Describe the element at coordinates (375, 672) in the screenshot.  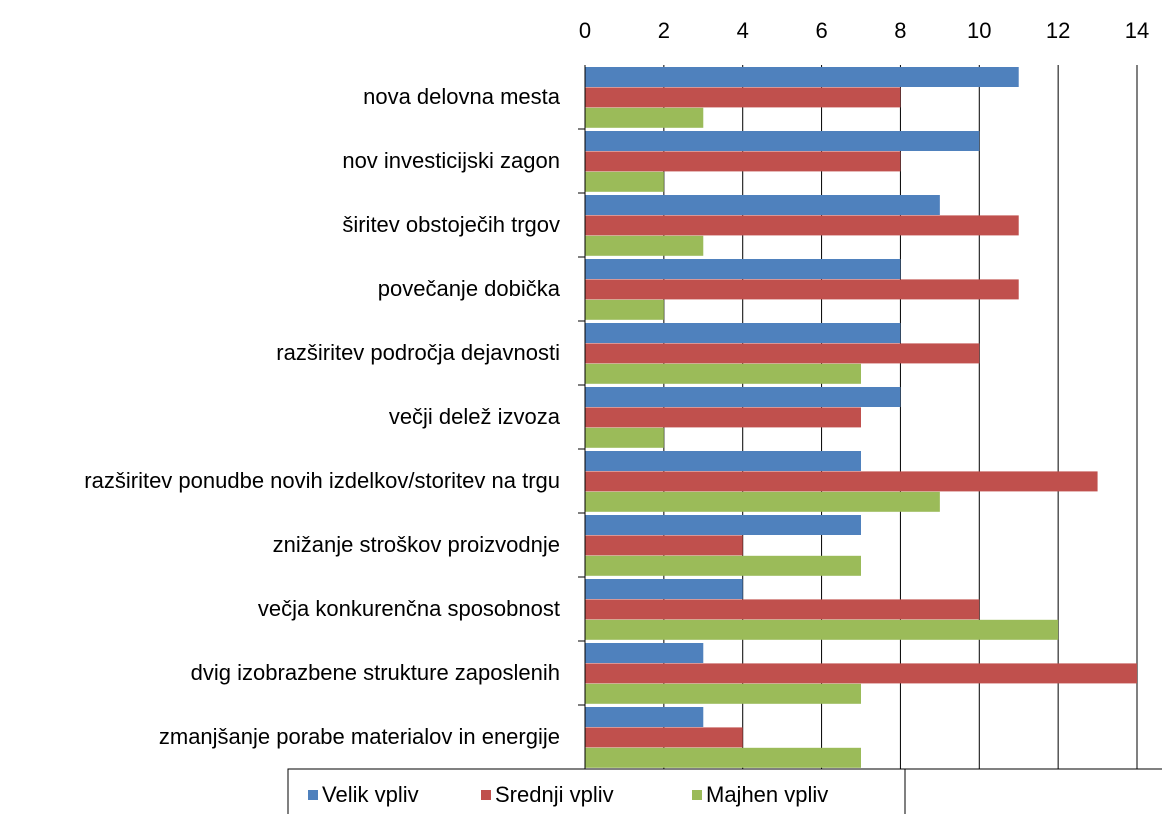
I see `category-label: dvig izobrazbene strukture zaposlenih` at that location.